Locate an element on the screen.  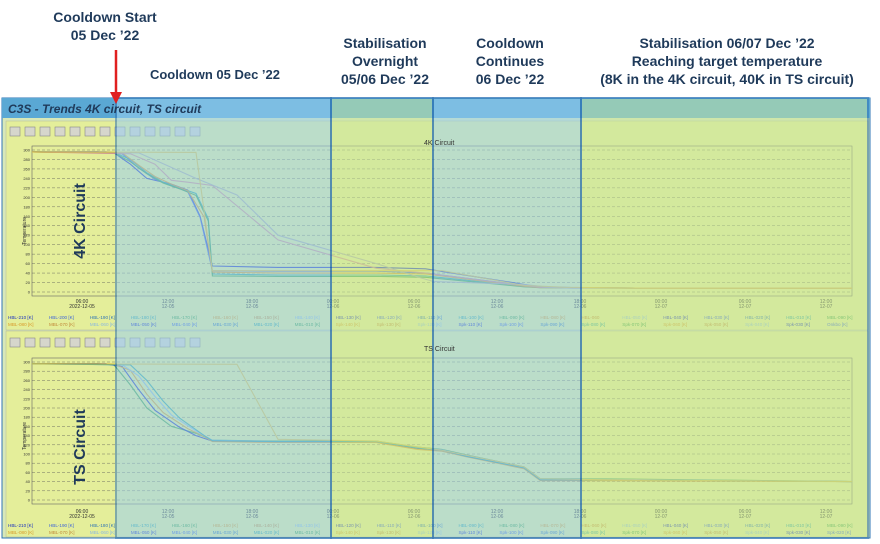
annotation-cooldown-continues: Cooldown Continues 06 Dec ’22 is located at coordinates (510, 61).